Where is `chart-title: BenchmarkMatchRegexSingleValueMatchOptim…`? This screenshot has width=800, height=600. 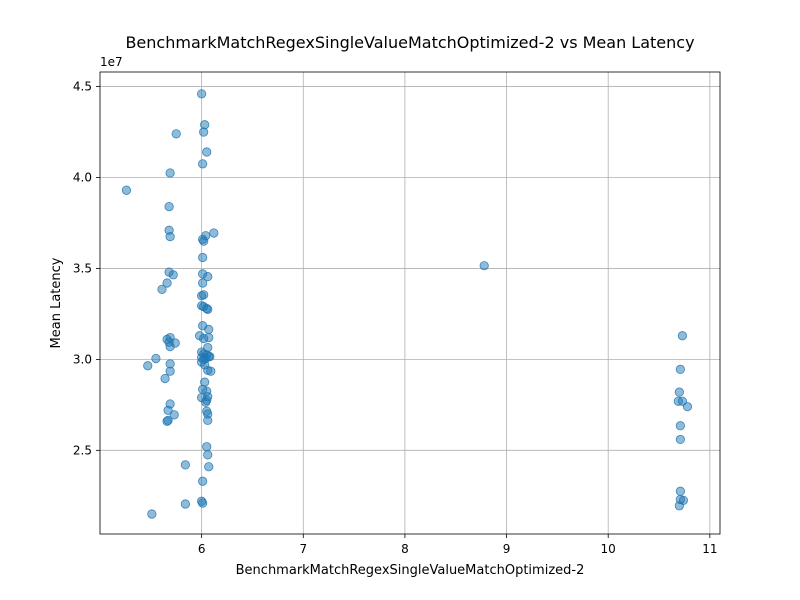
chart-title: BenchmarkMatchRegexSingleValueMatchOptim… is located at coordinates (409, 42).